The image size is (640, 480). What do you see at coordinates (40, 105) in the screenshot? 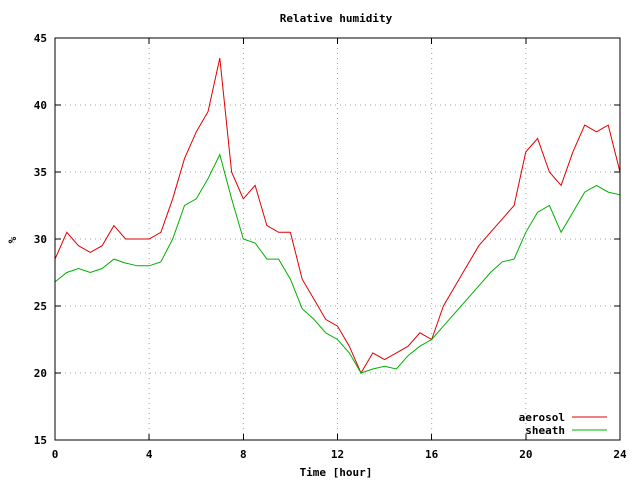
I see `y-tick-label: 40` at bounding box center [40, 105].